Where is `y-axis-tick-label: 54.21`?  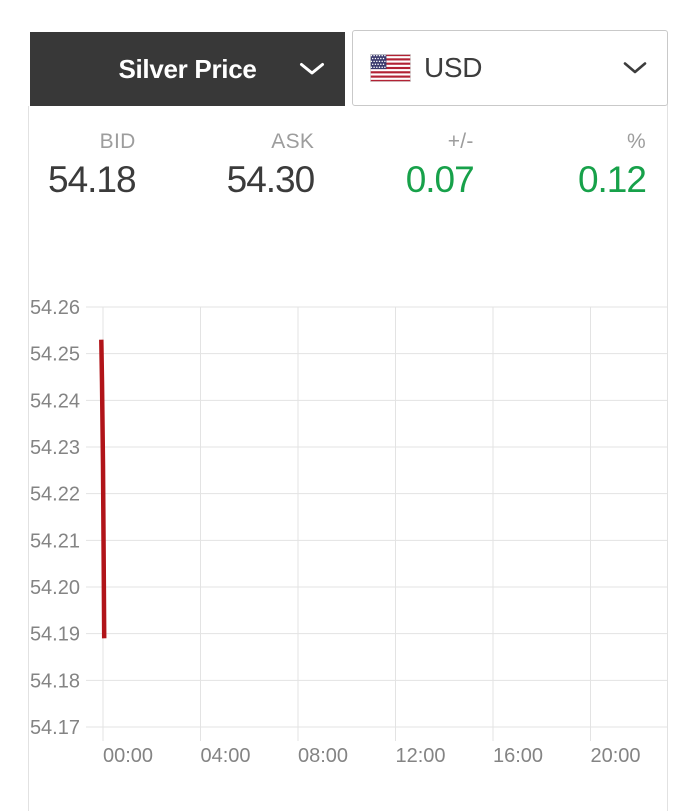 y-axis-tick-label: 54.21 is located at coordinates (55, 541).